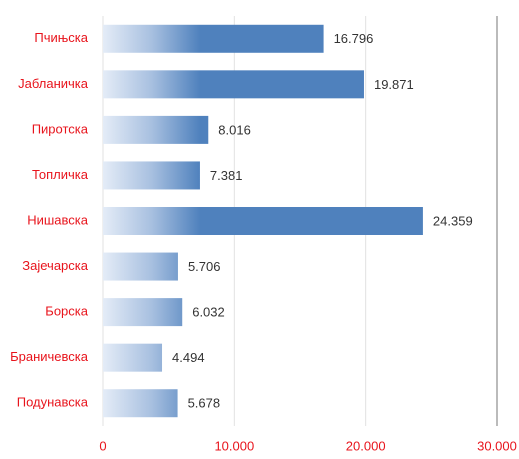  I want to click on x-tick-label: 20.000, so click(366, 445).